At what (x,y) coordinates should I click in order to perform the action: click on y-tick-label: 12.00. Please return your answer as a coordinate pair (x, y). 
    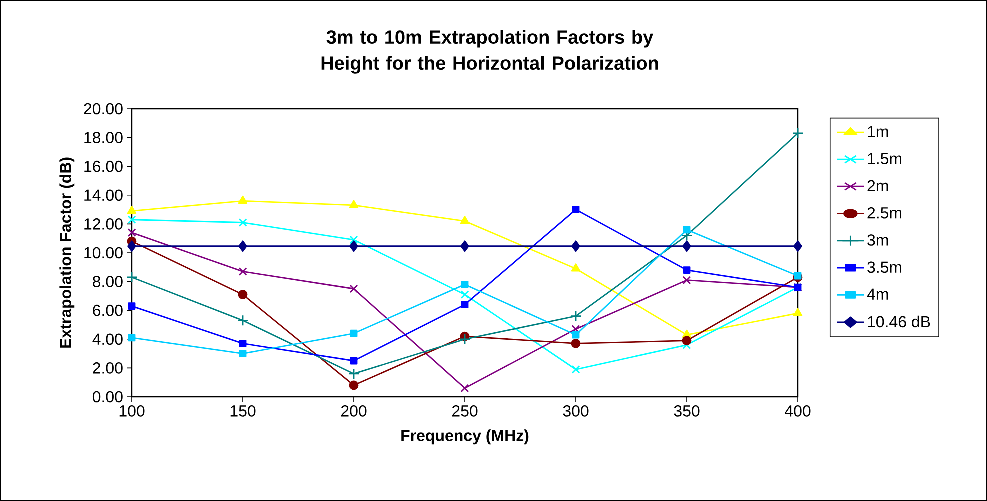
    Looking at the image, I should click on (103, 224).